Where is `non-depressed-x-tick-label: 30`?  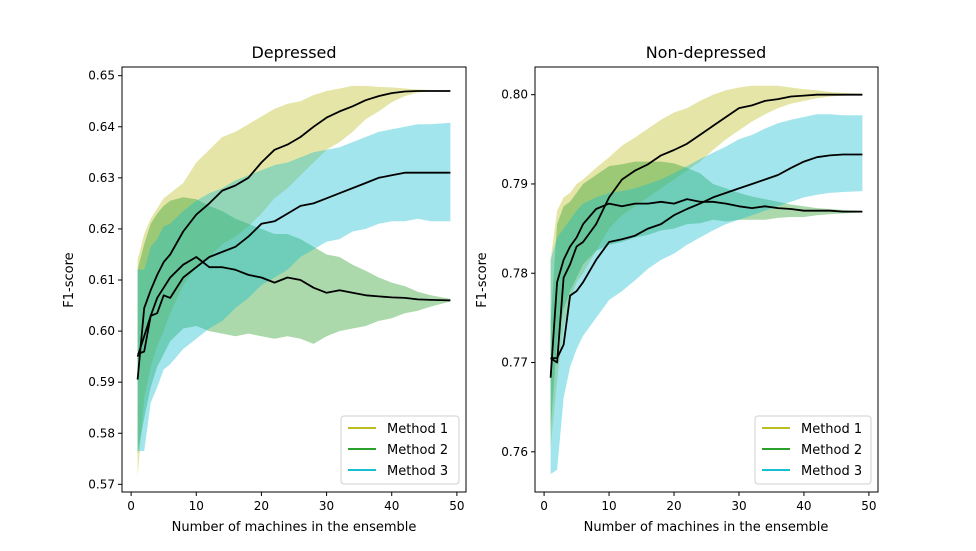
non-depressed-x-tick-label: 30 is located at coordinates (738, 506).